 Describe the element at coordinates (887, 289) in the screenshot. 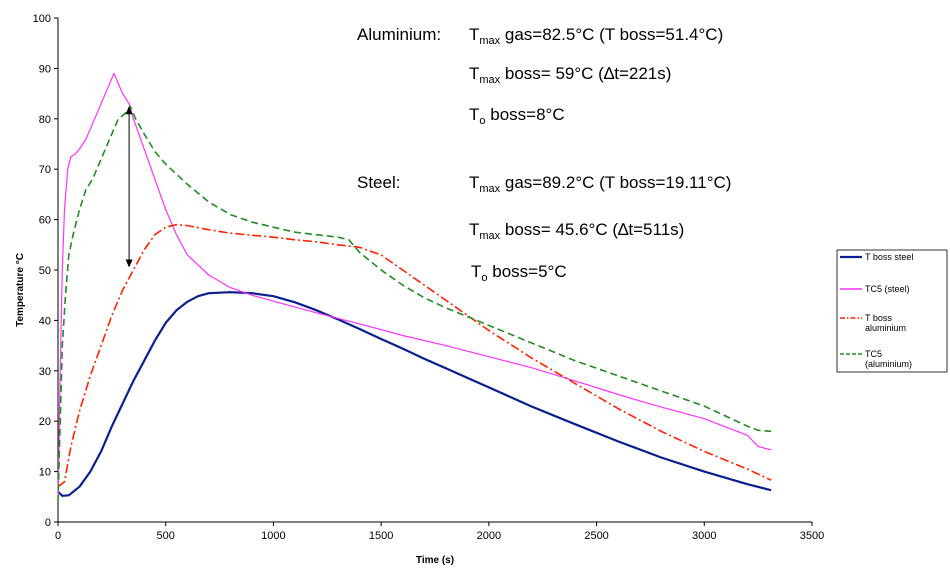

I see `legend-label-2: TC5 (steel)` at that location.